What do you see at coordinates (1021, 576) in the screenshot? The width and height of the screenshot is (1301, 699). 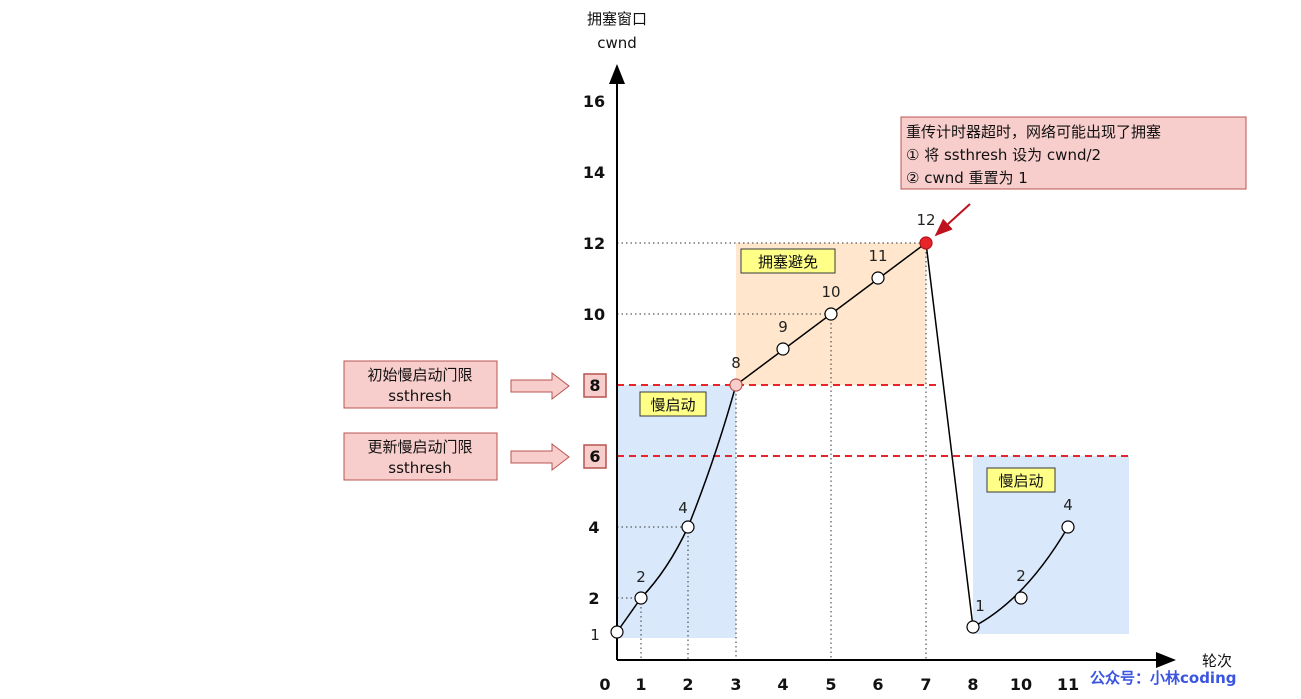 I see `point-label-2-second: 2` at bounding box center [1021, 576].